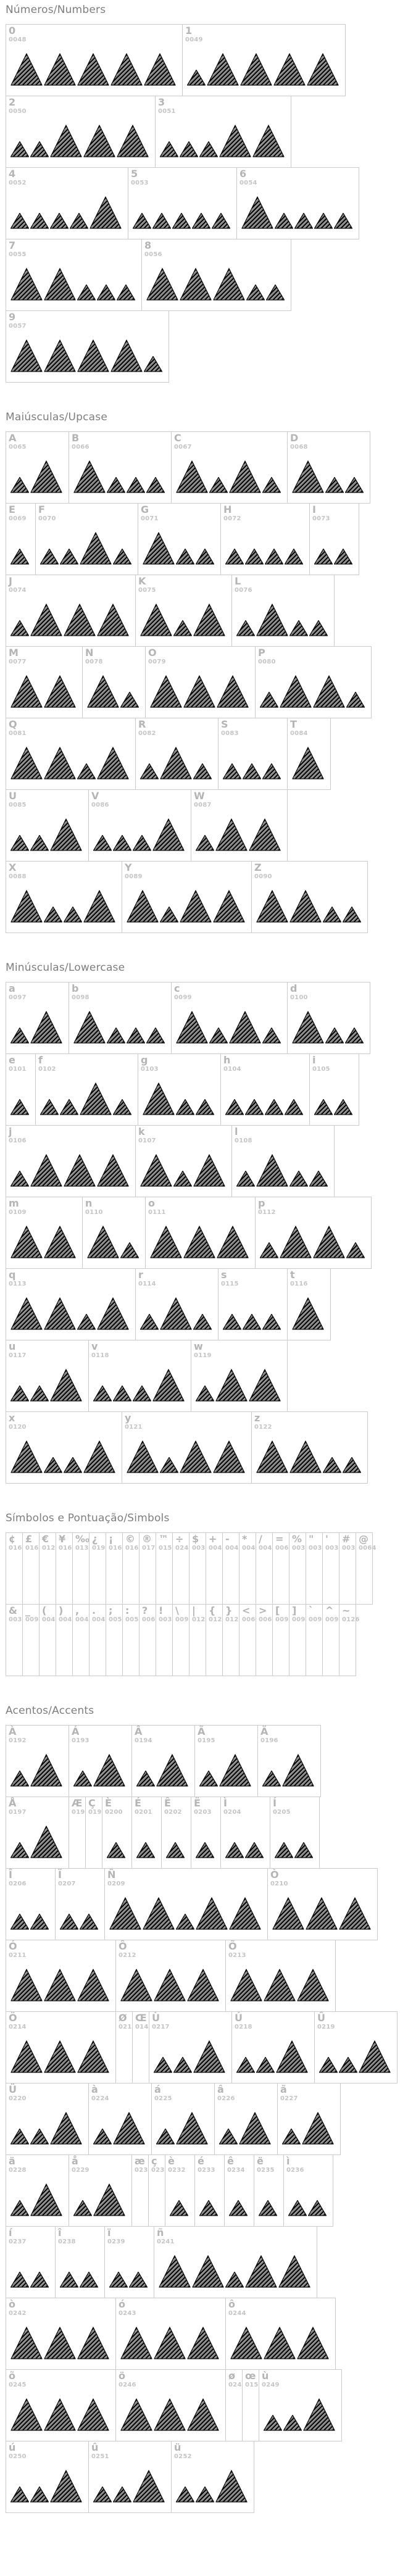 Image resolution: width=408 pixels, height=2576 pixels. Describe the element at coordinates (282, 1569) in the screenshot. I see `glyph-cell-0061: = 0061` at that location.